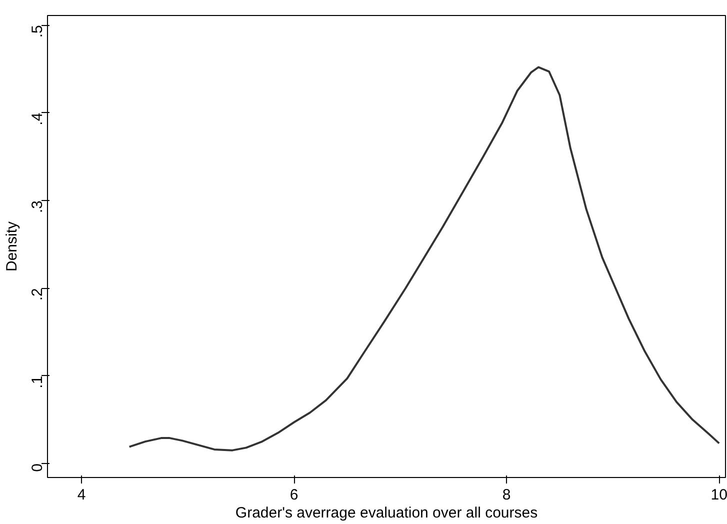 The height and width of the screenshot is (524, 727). What do you see at coordinates (37, 294) in the screenshot?
I see `y-tick-label: .2` at bounding box center [37, 294].